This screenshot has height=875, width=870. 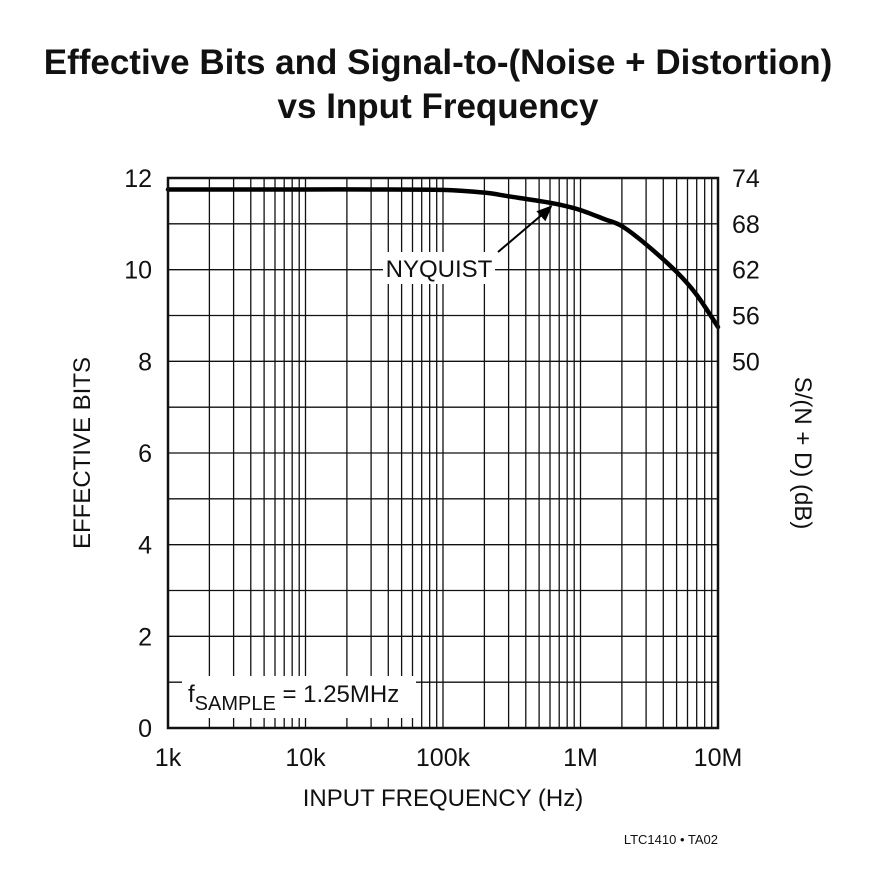 What do you see at coordinates (718, 758) in the screenshot?
I see `x-tick-label: 10M` at bounding box center [718, 758].